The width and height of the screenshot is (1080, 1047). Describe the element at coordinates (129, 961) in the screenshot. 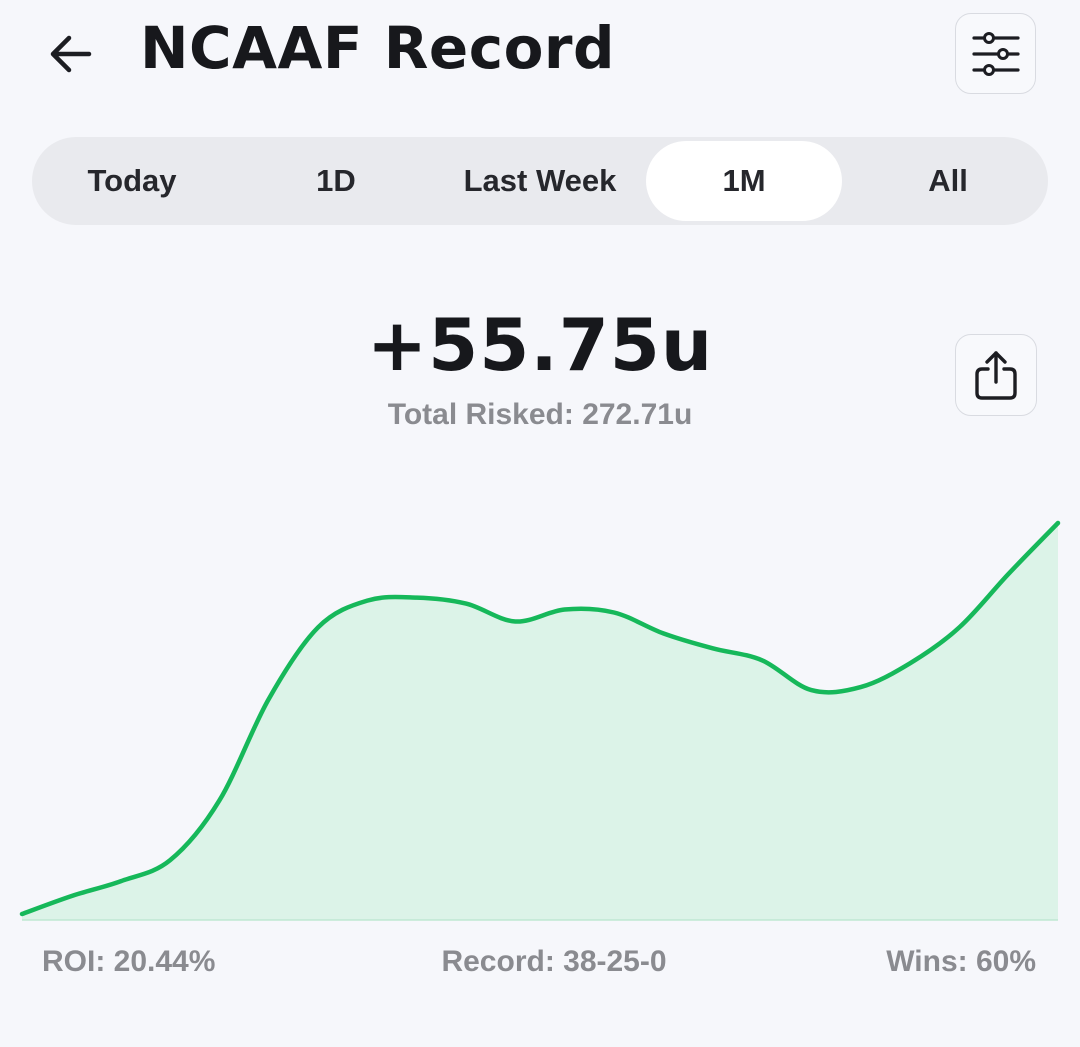

I see `roi-stat: ROI: 20.44%` at that location.